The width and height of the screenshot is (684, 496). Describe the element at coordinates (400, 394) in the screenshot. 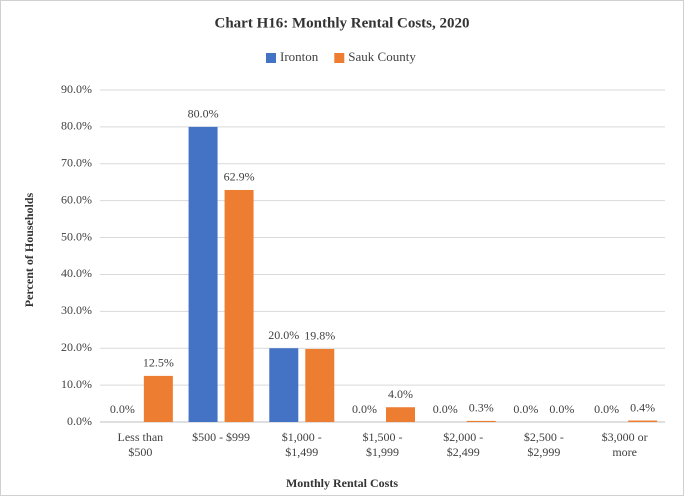

I see `value-label: 4.0%` at that location.